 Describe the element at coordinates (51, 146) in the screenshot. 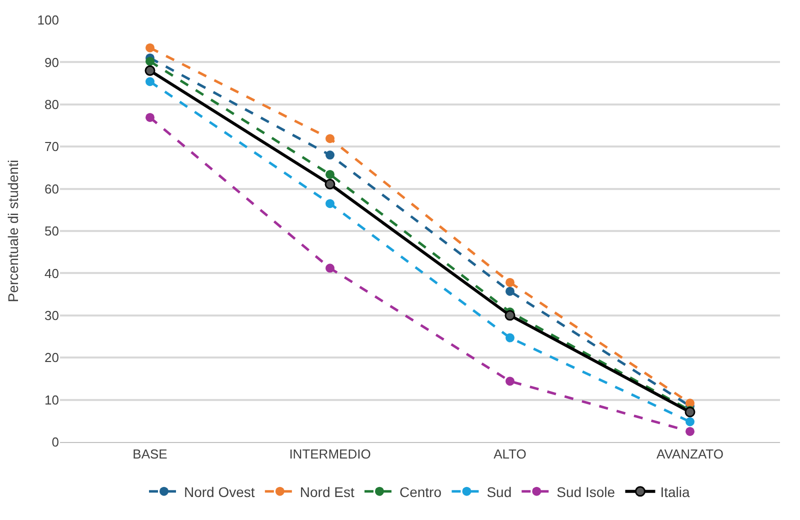

I see `y-tick-label: 70` at that location.